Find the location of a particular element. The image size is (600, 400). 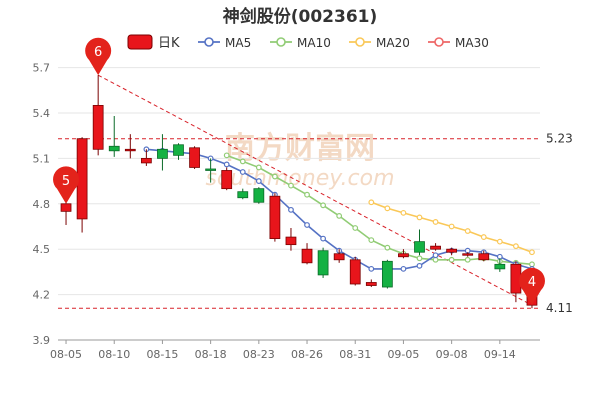

x-tick-label: 09-08 is located at coordinates (452, 354).